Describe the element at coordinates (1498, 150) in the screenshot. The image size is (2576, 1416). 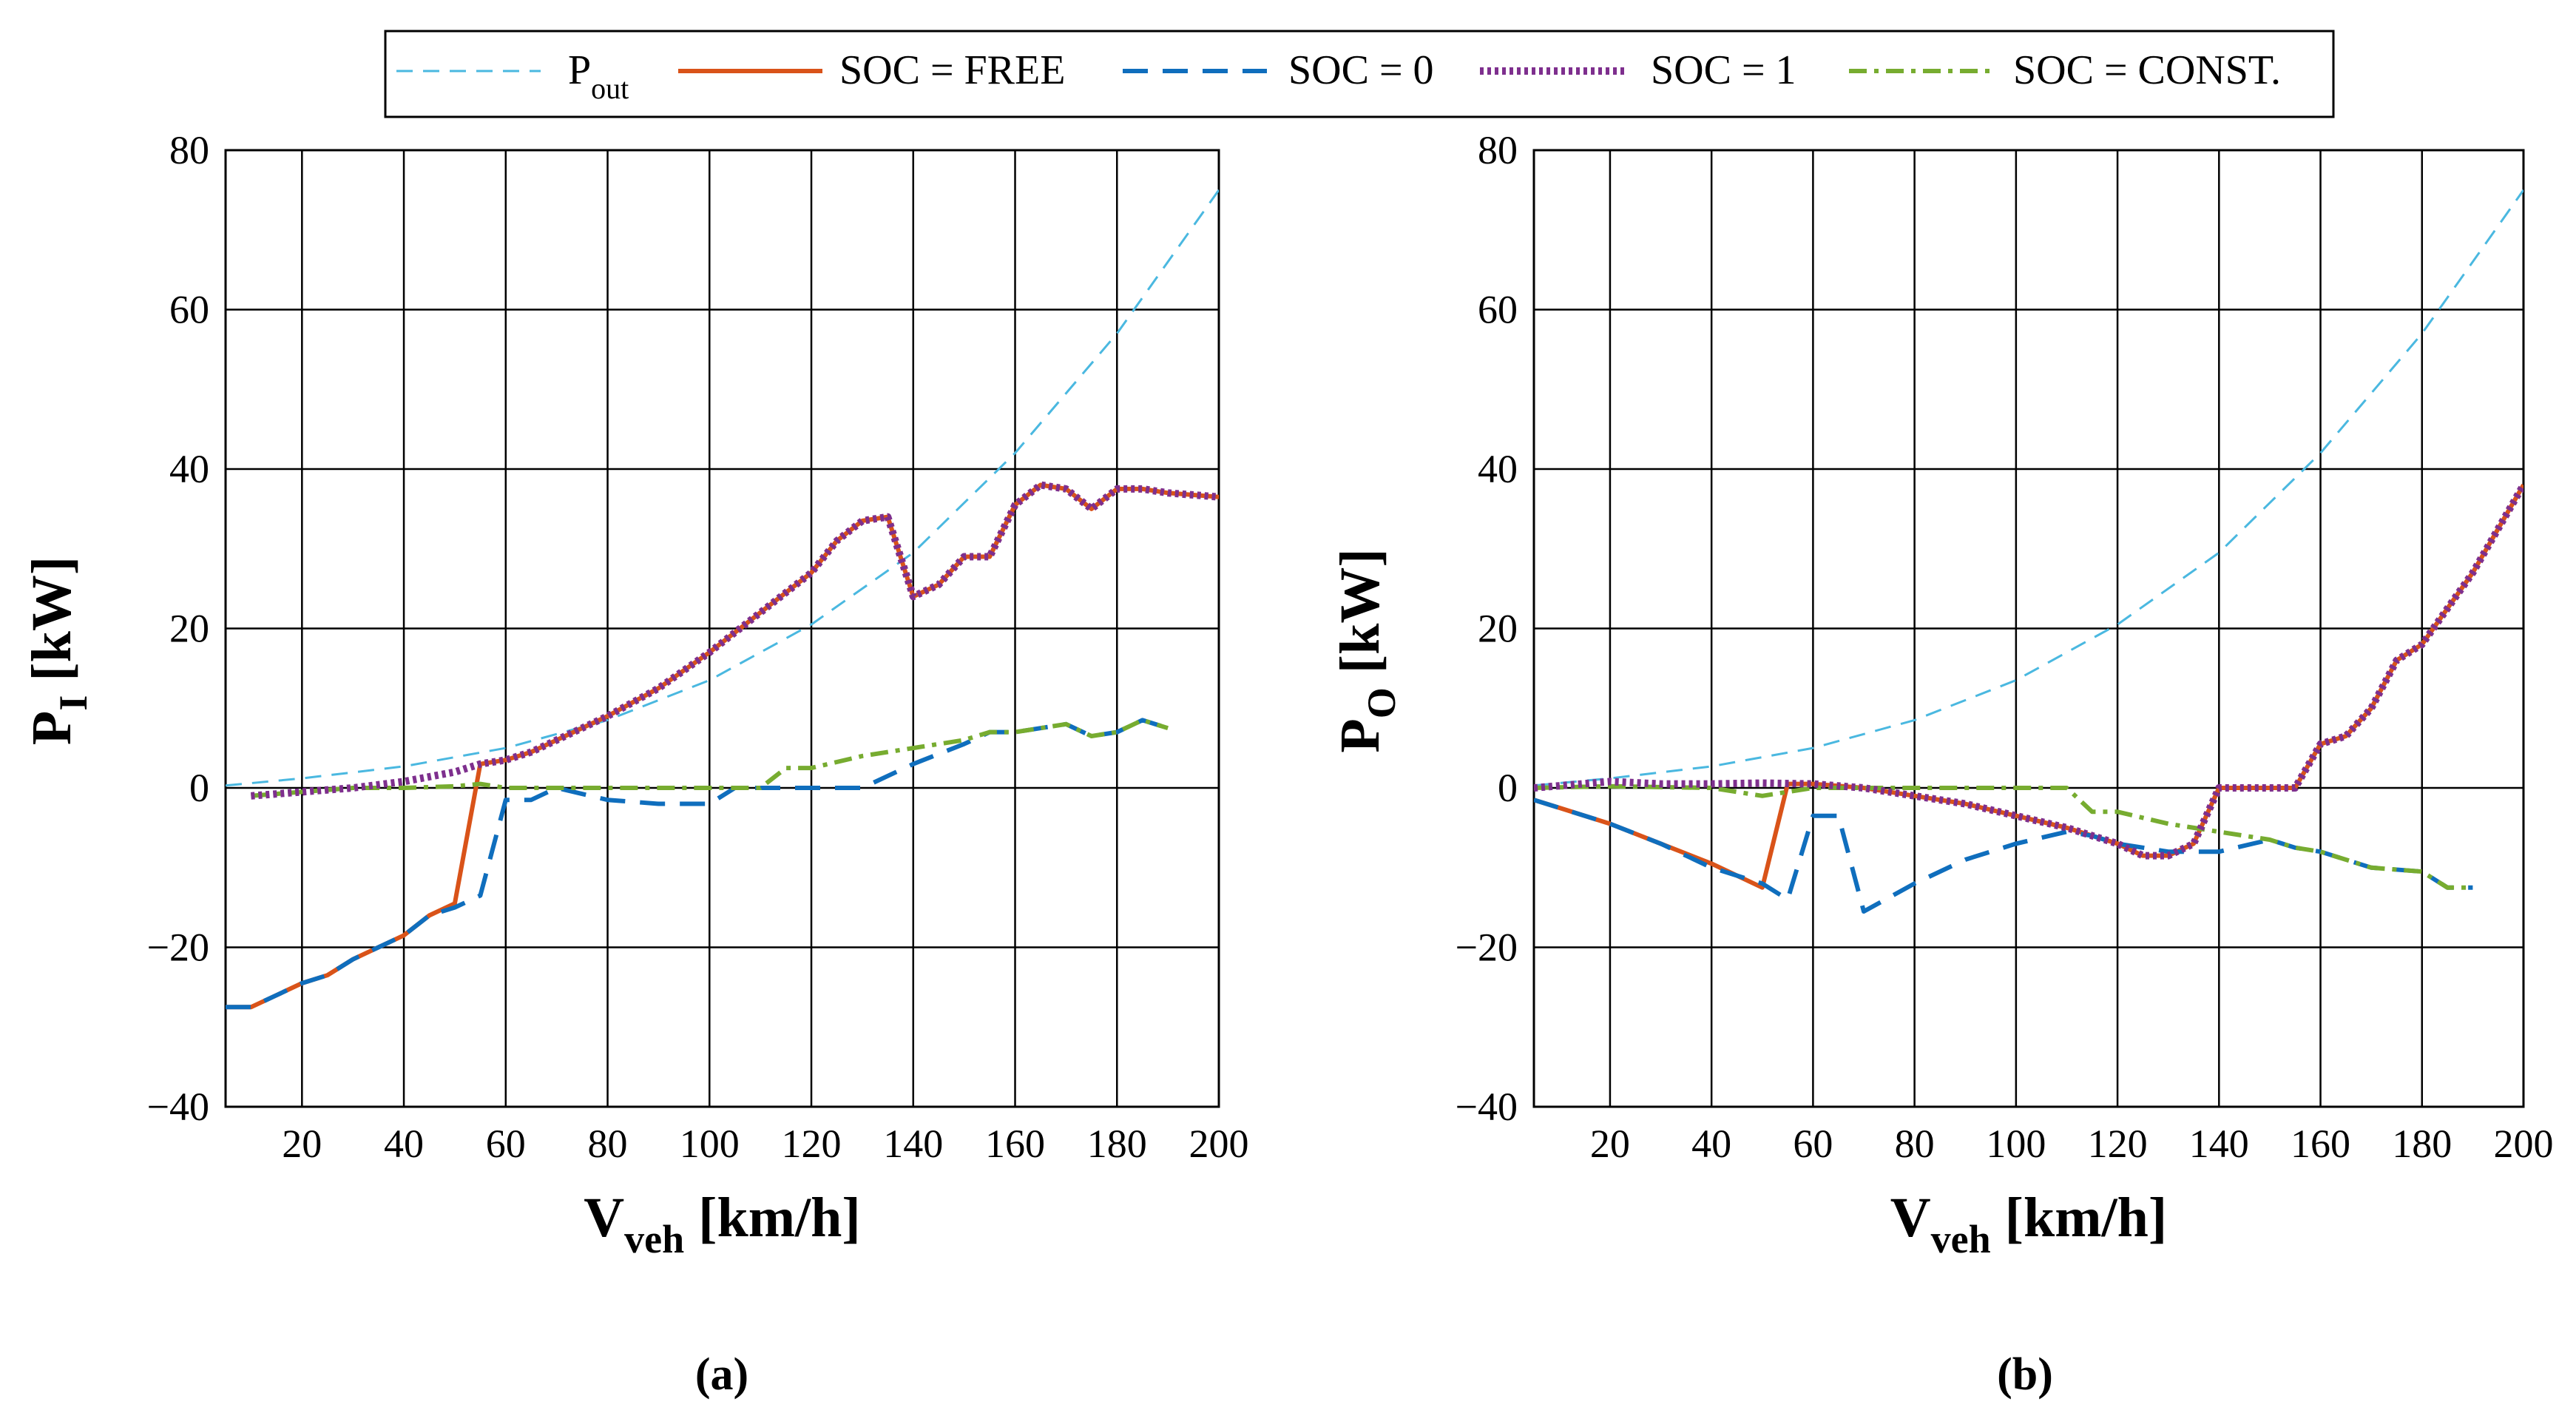
I see `y-tick-label-b-6: 80` at that location.